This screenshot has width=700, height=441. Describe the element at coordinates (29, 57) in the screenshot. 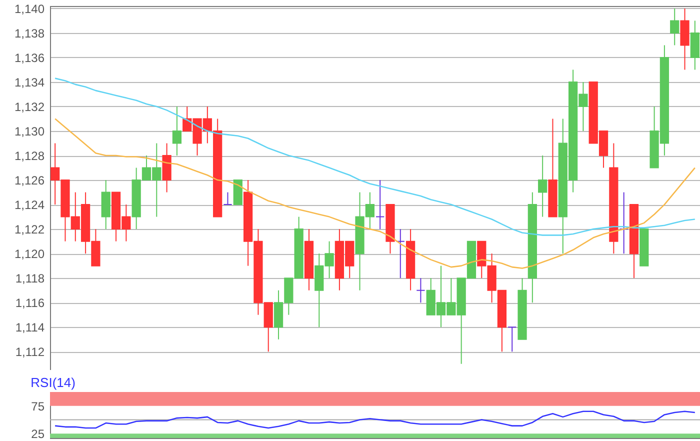

I see `y-tick-label: 1,136` at that location.